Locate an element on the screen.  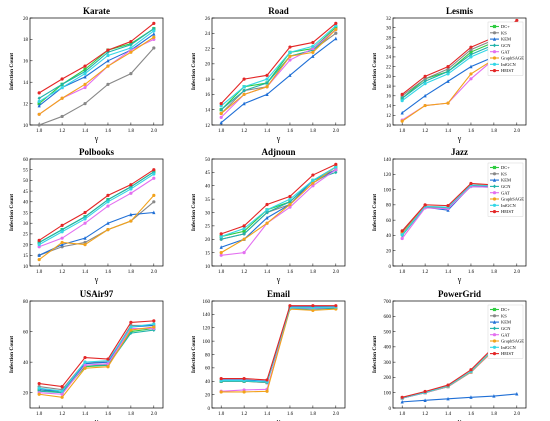
y-tick-label: 18 is located at coordinates (208, 80).